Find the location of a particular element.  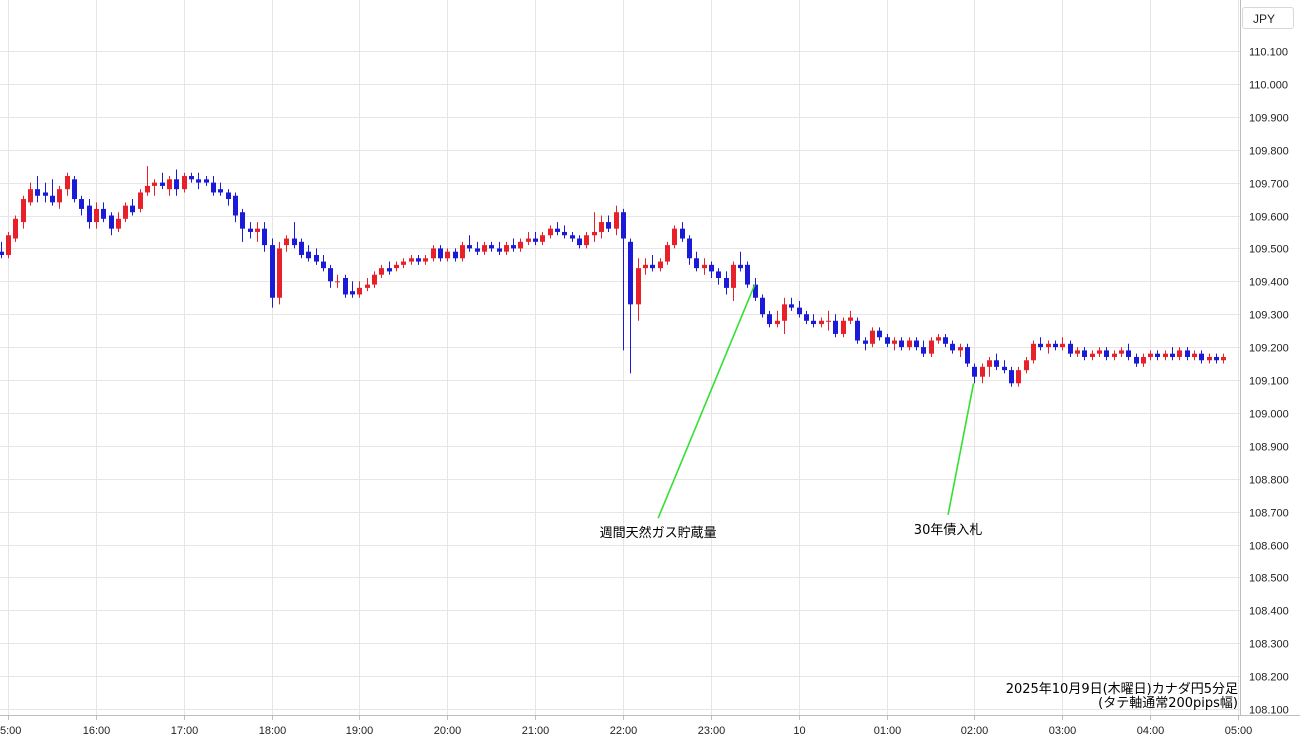

annotation-label: 30年債入札 is located at coordinates (948, 530).